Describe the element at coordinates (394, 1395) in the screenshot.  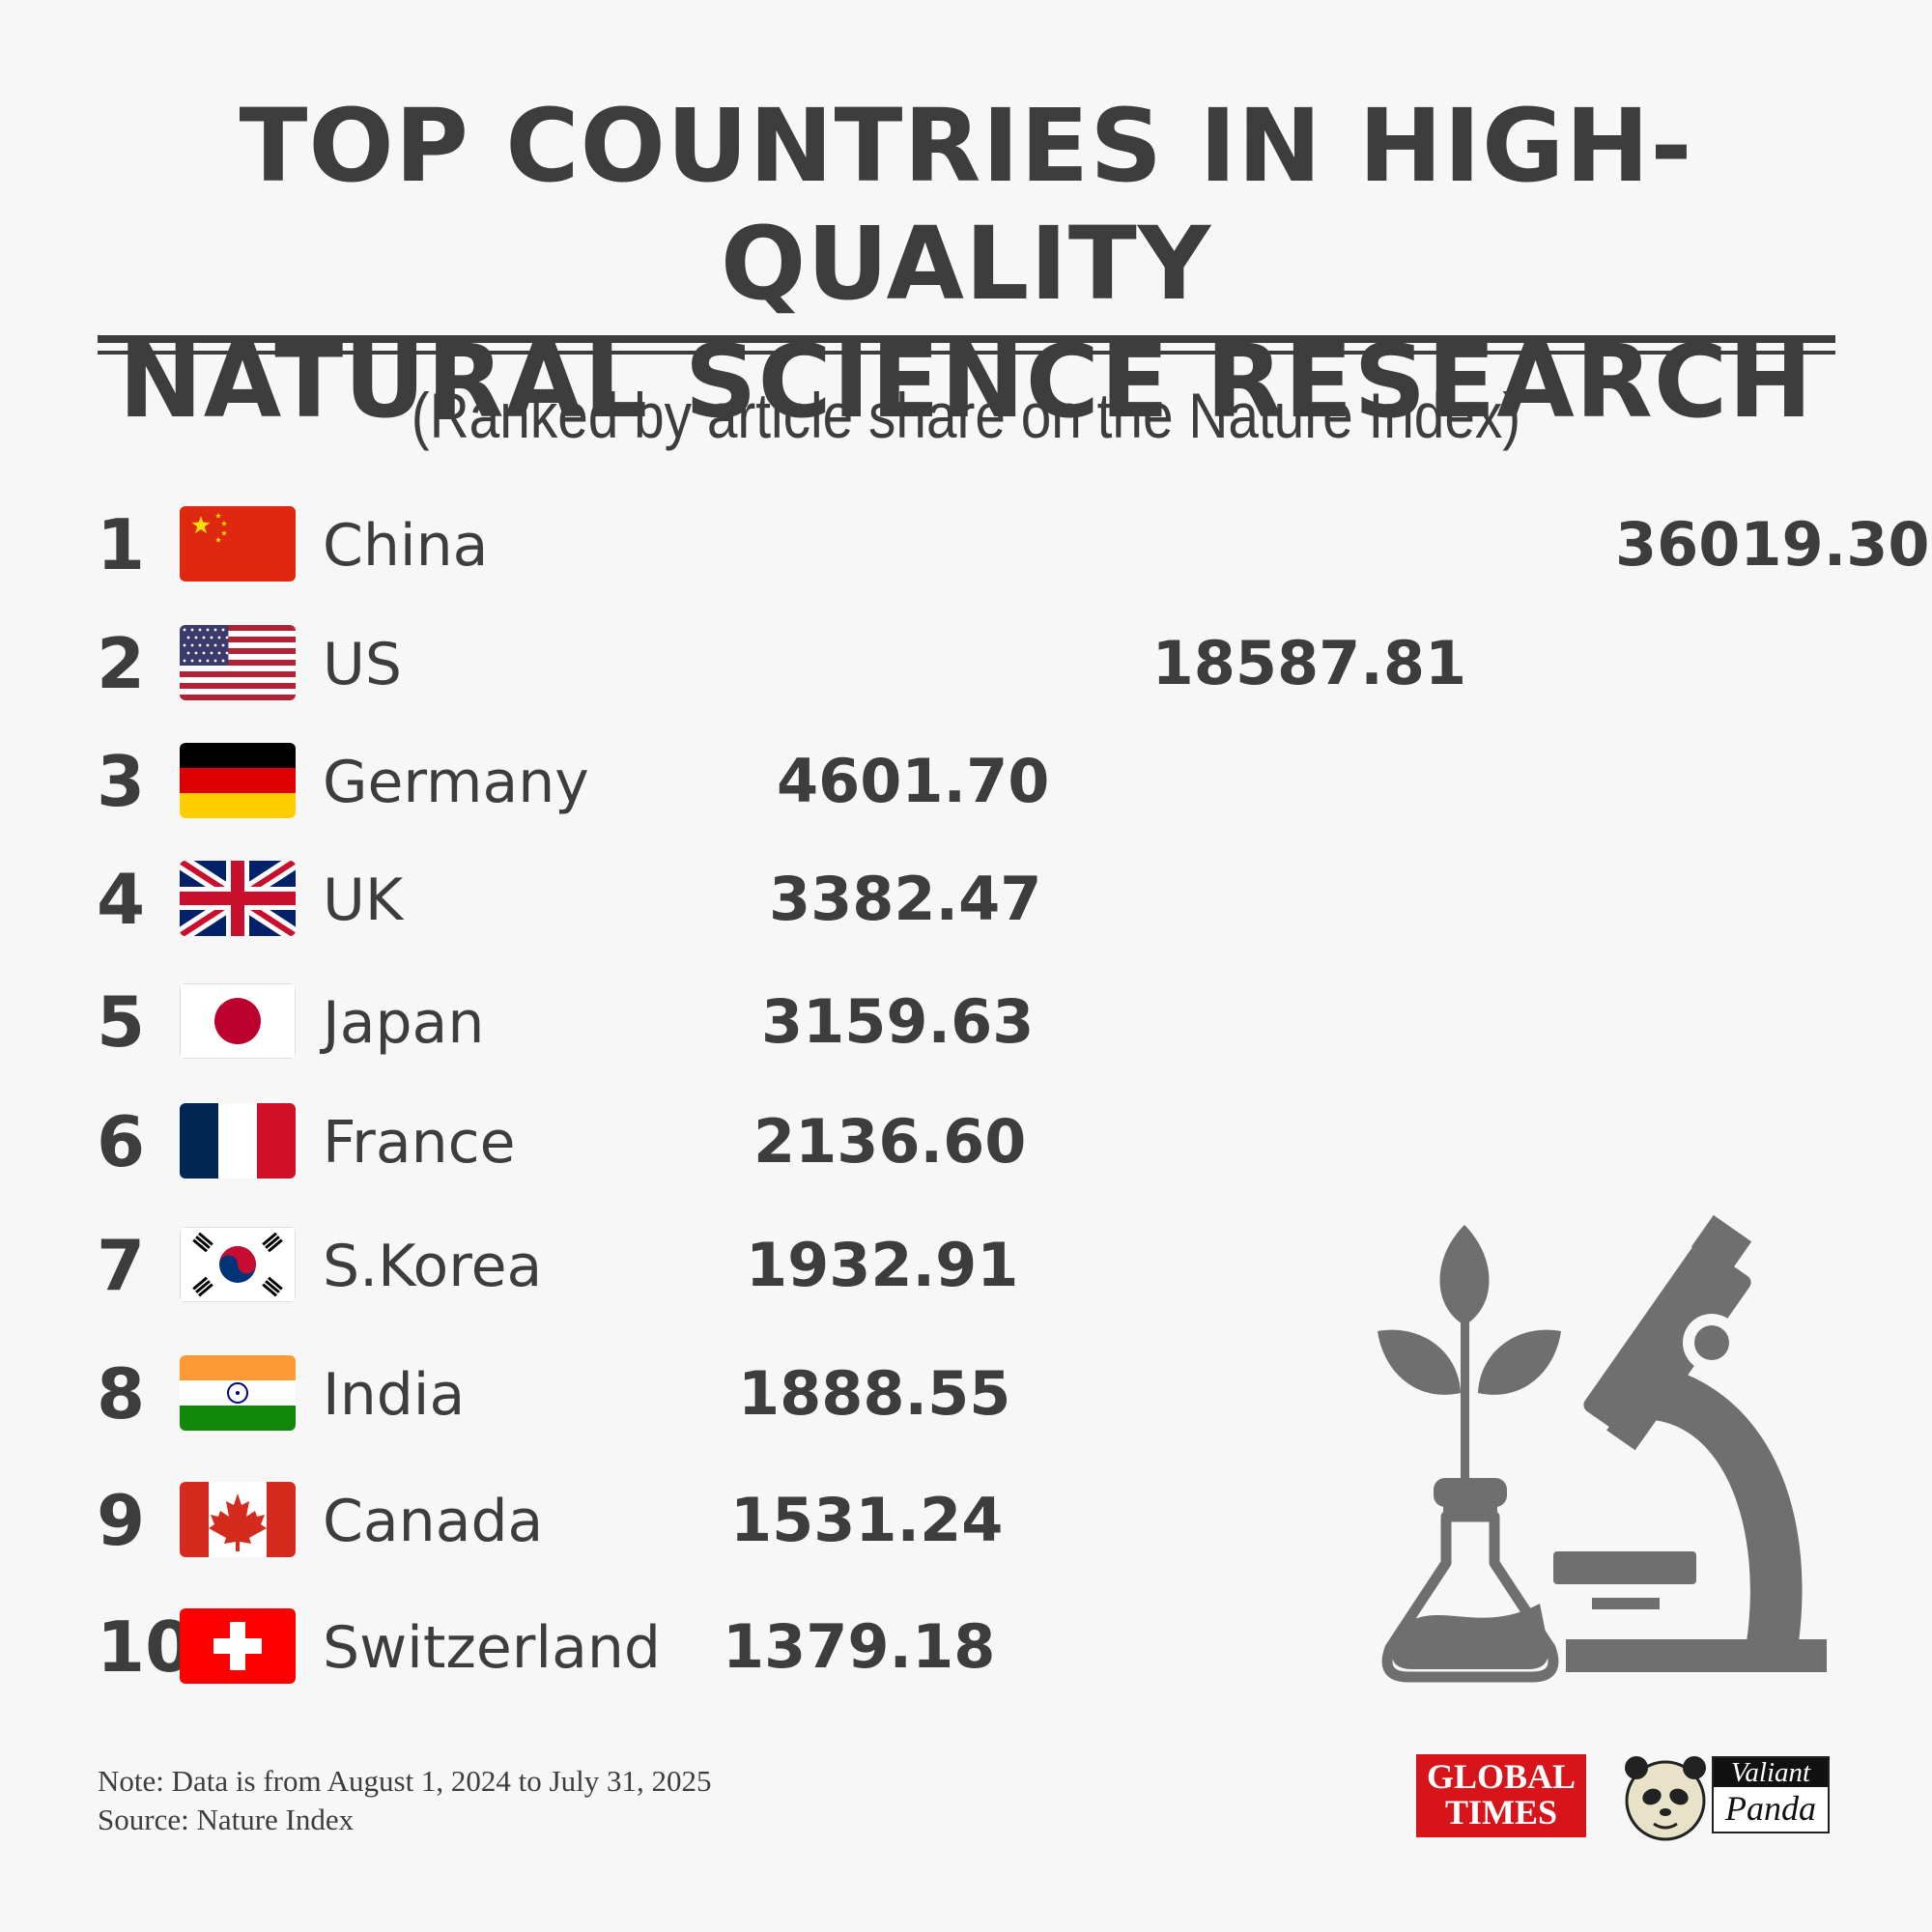
I see `country-label: India` at that location.